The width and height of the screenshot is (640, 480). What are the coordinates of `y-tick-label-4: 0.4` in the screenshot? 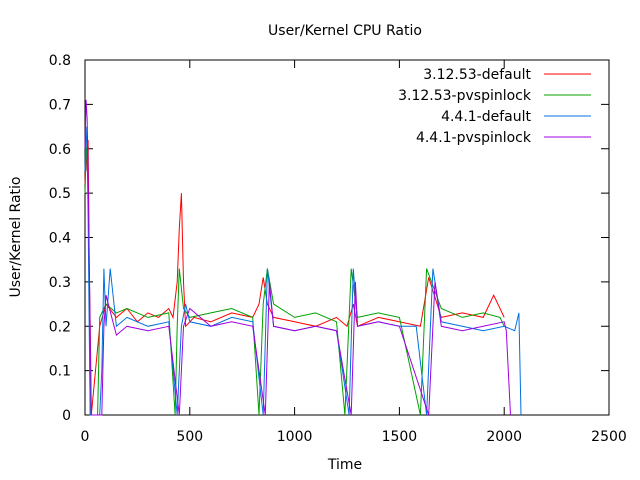 It's located at (60, 239).